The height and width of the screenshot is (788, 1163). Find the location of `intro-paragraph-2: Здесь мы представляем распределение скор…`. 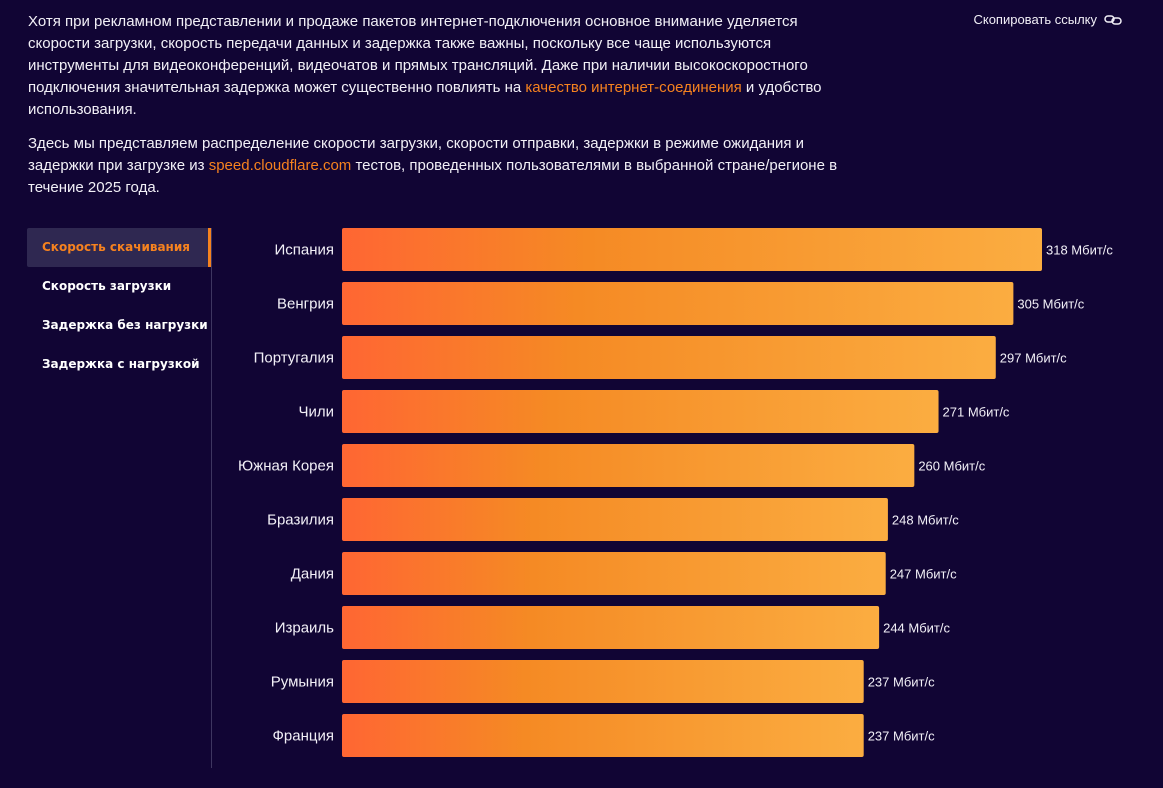

intro-paragraph-2: Здесь мы представляем распределение скор… is located at coordinates (443, 166).